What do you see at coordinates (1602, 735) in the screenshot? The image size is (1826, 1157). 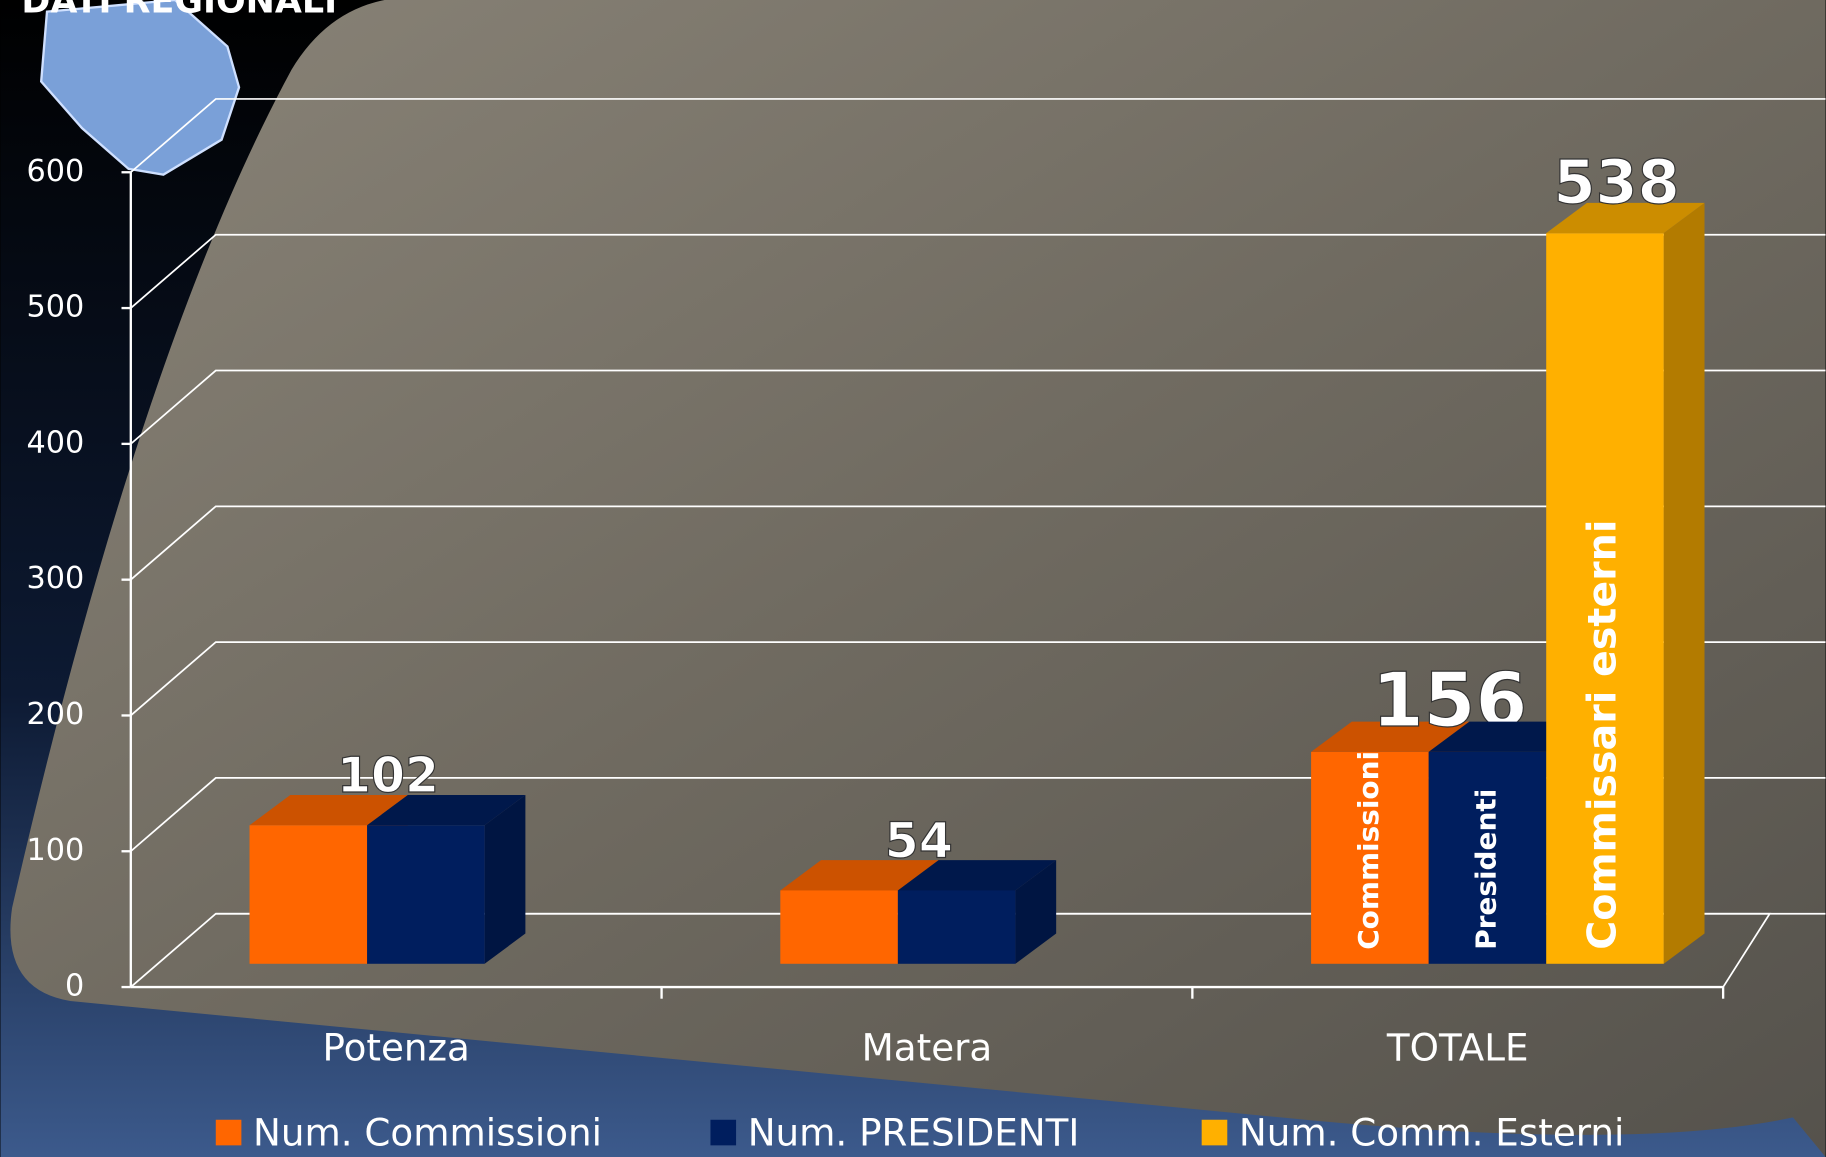 I see `bar-annotation: Commissari esterni` at bounding box center [1602, 735].